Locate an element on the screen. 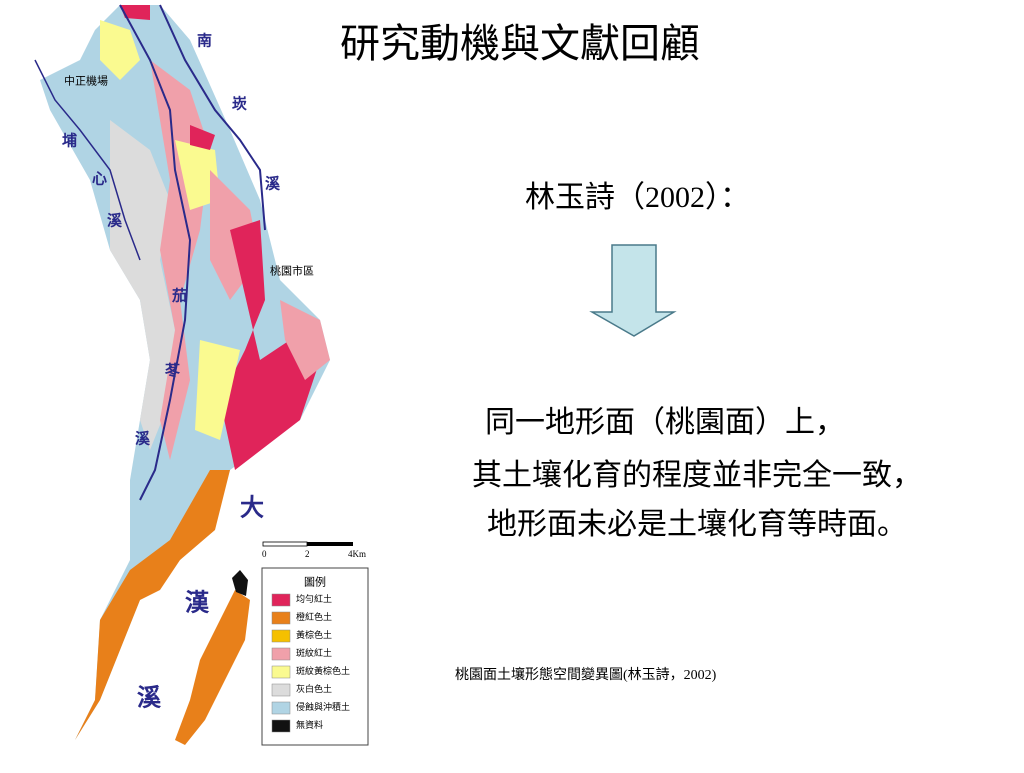 This screenshot has height=773, width=1024. body-line: 其土壤化育的程度並非完全一致， is located at coordinates (697, 475).